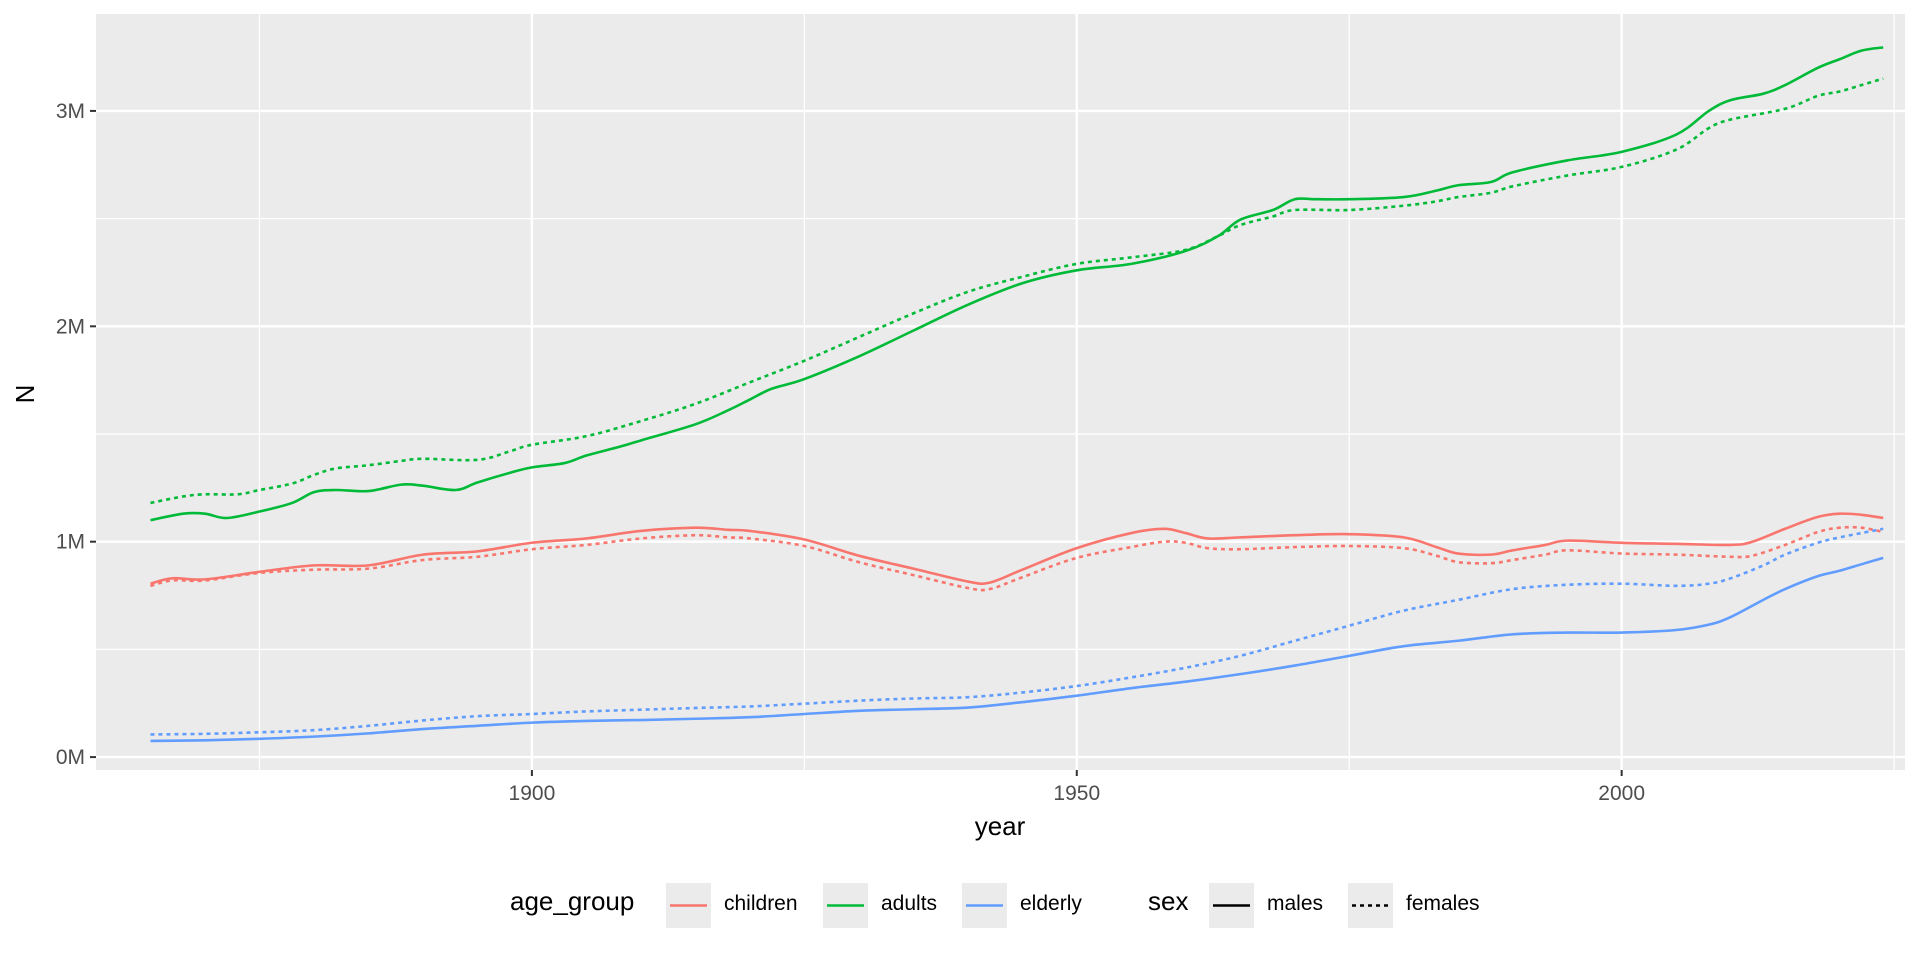  Describe the element at coordinates (76, 434) in the screenshot. I see `y-axis: 0M 1M 2M 3M` at that location.